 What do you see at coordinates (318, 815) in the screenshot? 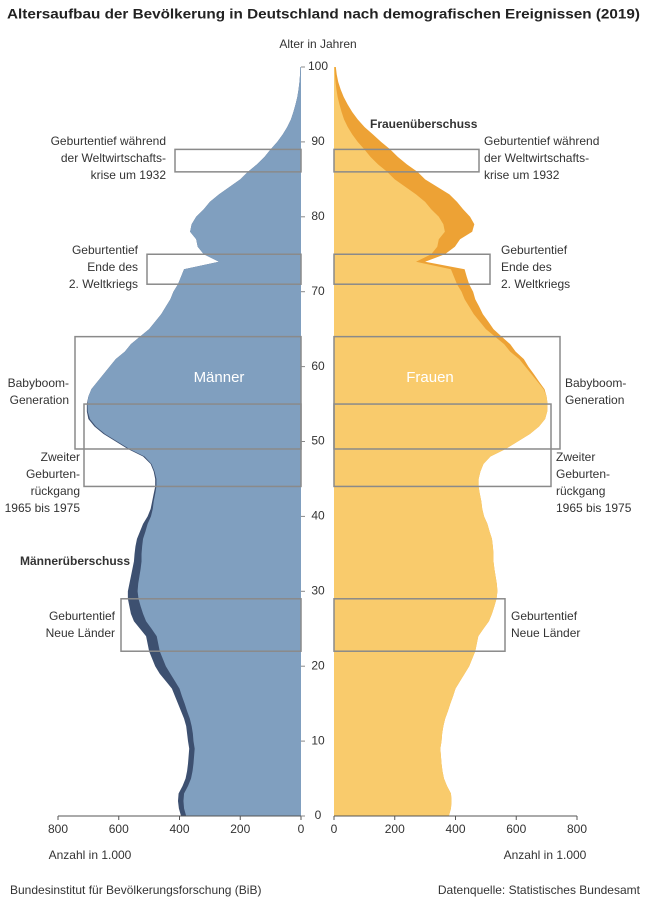
I see `y-tick-label: 0` at bounding box center [318, 815].